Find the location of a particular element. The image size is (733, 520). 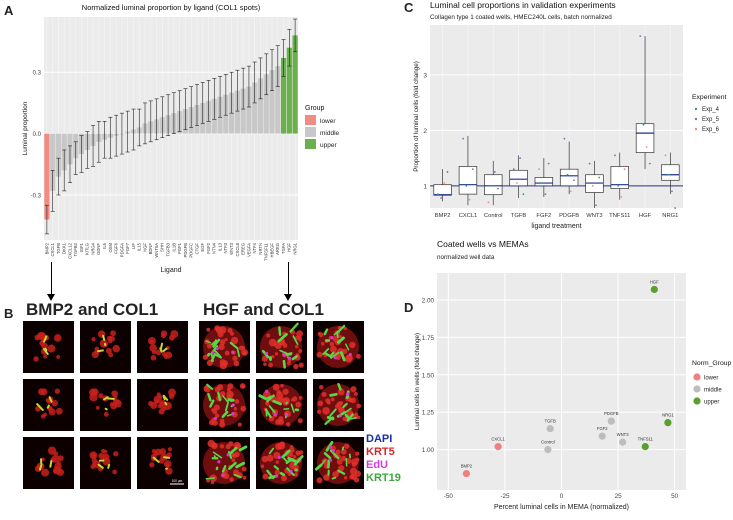

ytick-label-c: 3 is located at coordinates (425, 75).